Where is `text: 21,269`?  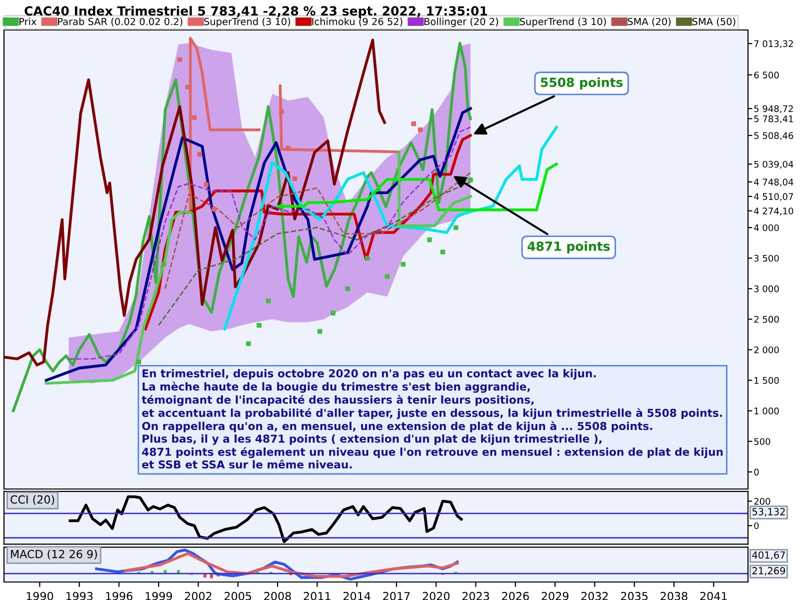
text: 21,269 is located at coordinates (769, 571).